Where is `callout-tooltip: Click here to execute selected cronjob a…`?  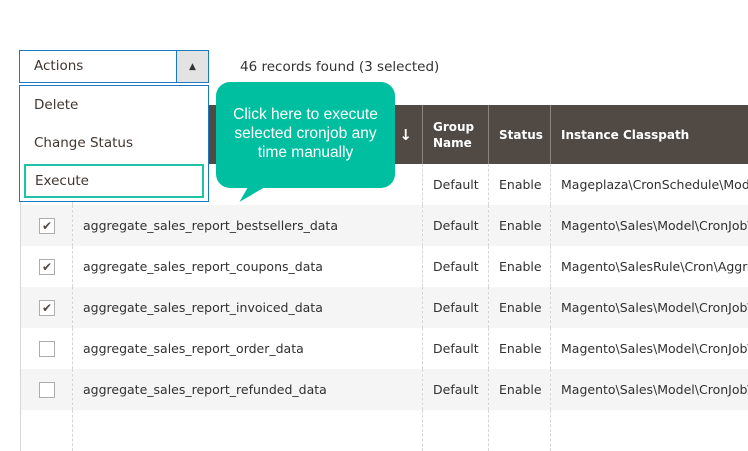
callout-tooltip: Click here to execute selected cronjob a… is located at coordinates (305, 135).